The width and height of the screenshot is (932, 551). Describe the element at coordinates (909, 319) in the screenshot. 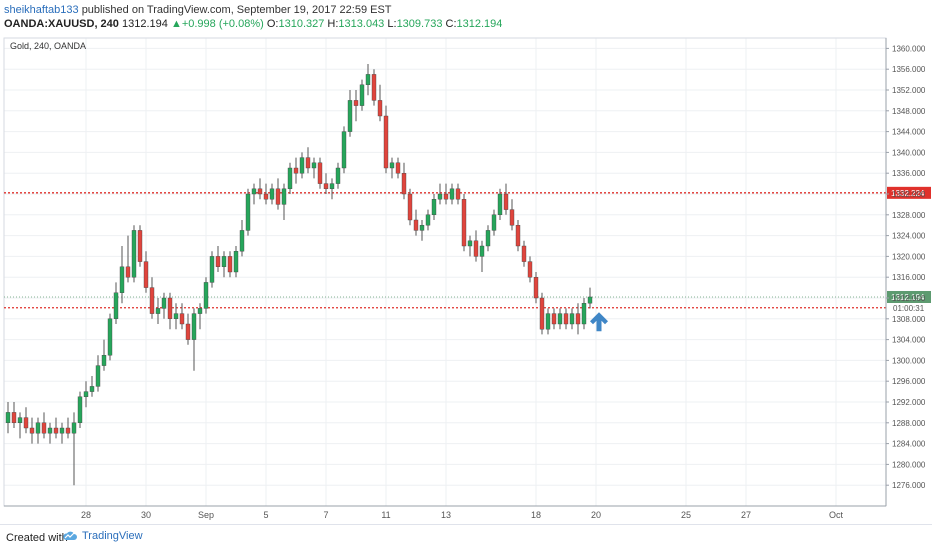

I see `price-tick-label: 1308.000` at that location.